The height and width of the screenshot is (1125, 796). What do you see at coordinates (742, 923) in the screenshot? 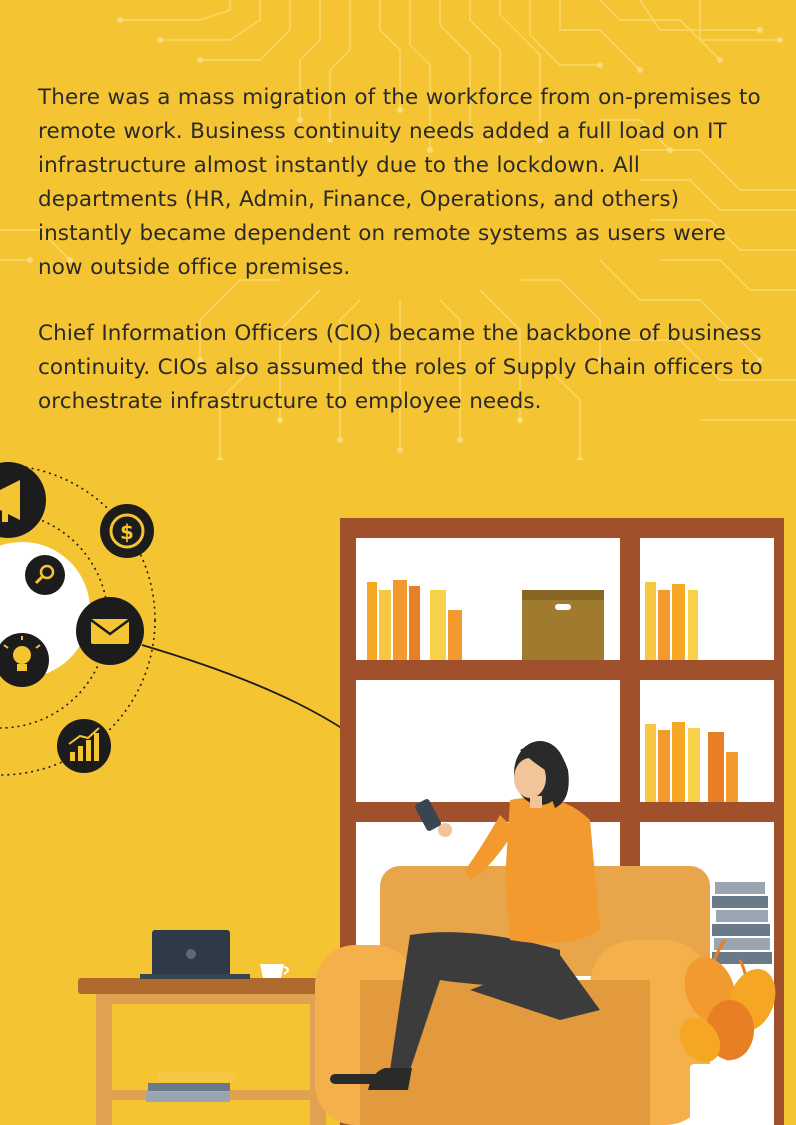
I see `book-stack` at bounding box center [742, 923].